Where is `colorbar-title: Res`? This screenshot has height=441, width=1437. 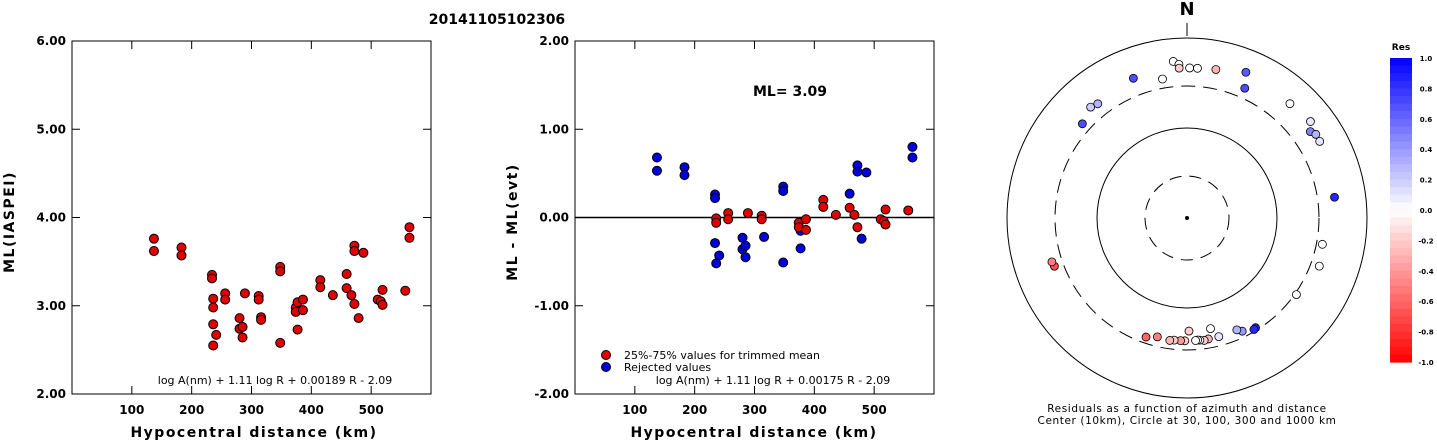 colorbar-title: Res is located at coordinates (1401, 48).